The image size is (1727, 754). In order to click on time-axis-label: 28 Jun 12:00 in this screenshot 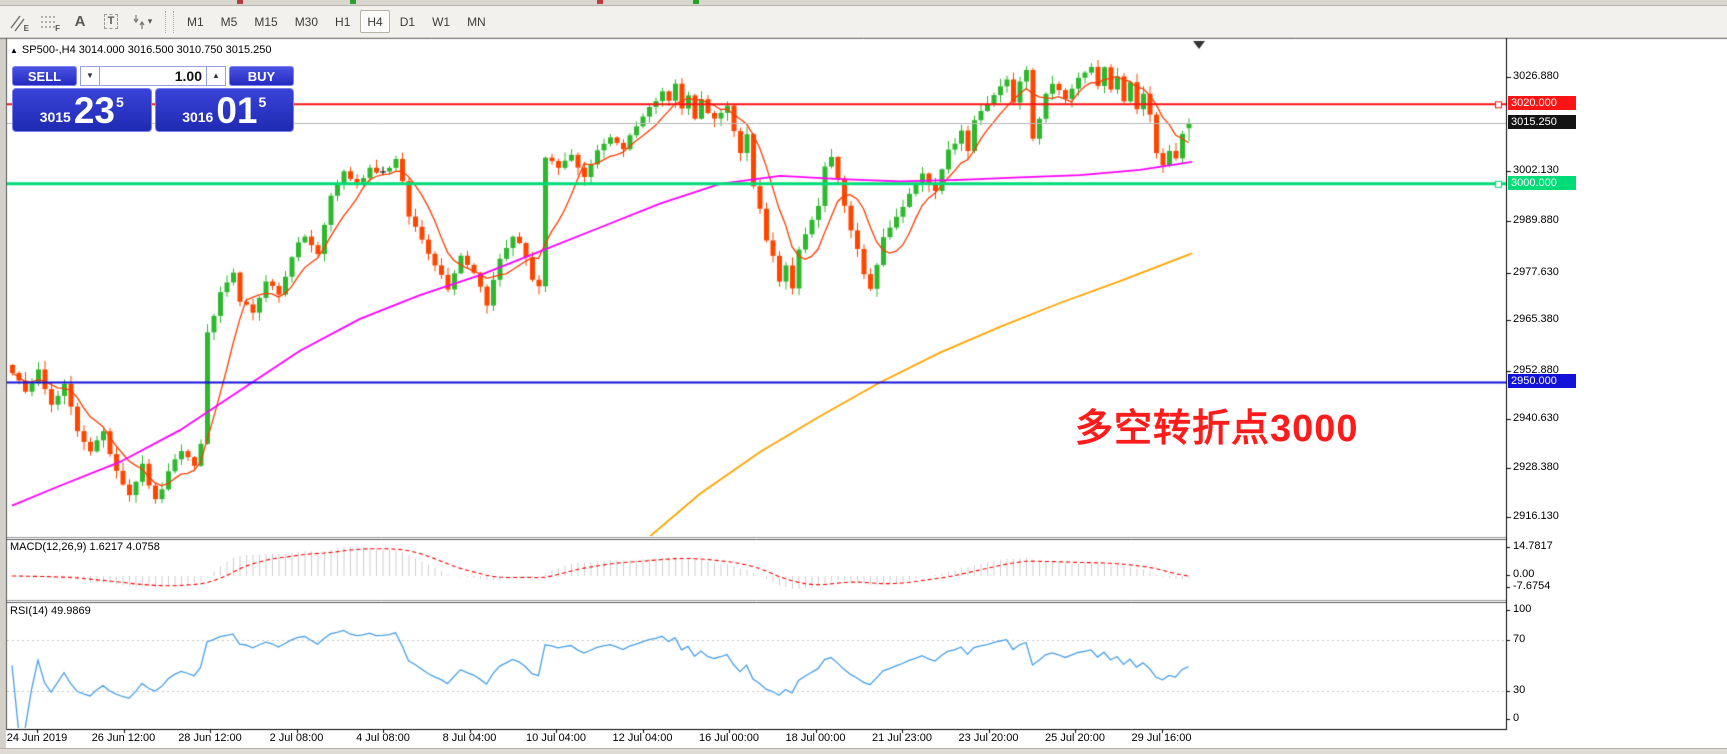, I will do `click(210, 738)`.